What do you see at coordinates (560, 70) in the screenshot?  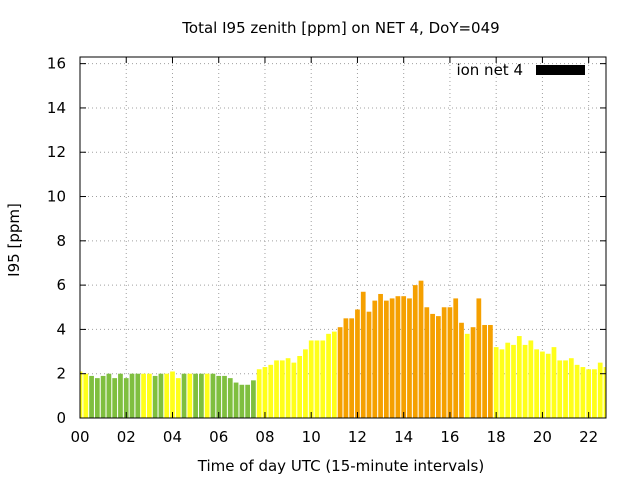 I see `legend-swatch` at bounding box center [560, 70].